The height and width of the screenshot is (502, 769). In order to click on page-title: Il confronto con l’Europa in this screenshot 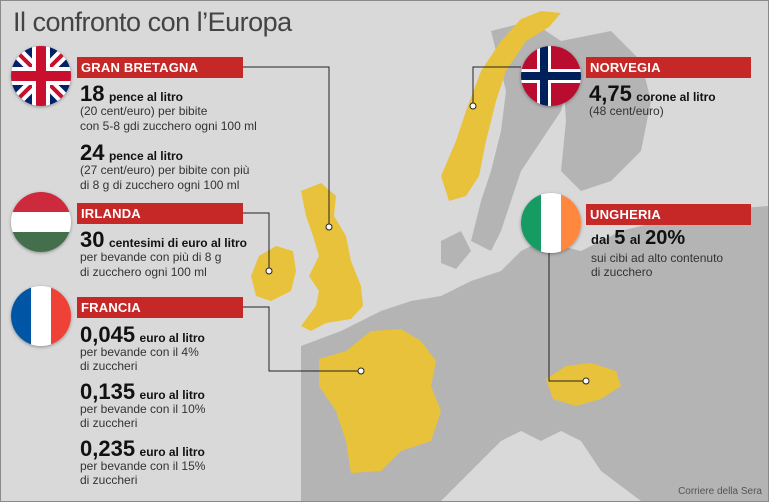, I will do `click(152, 22)`.